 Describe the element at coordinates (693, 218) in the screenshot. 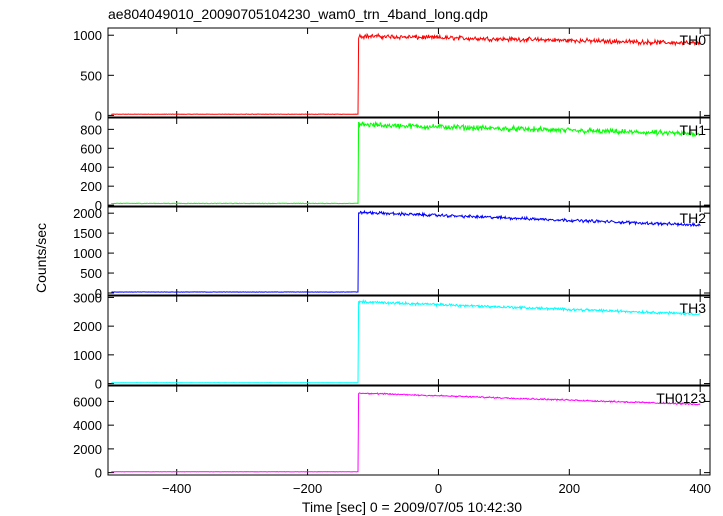

I see `series-label: TH2` at that location.